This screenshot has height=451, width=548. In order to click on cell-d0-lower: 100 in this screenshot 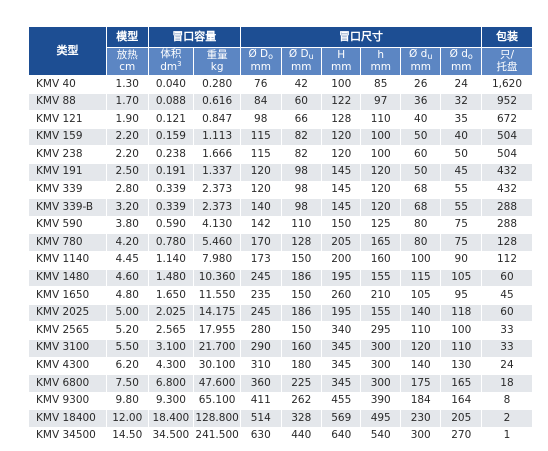, I will do `click(461, 330)`.